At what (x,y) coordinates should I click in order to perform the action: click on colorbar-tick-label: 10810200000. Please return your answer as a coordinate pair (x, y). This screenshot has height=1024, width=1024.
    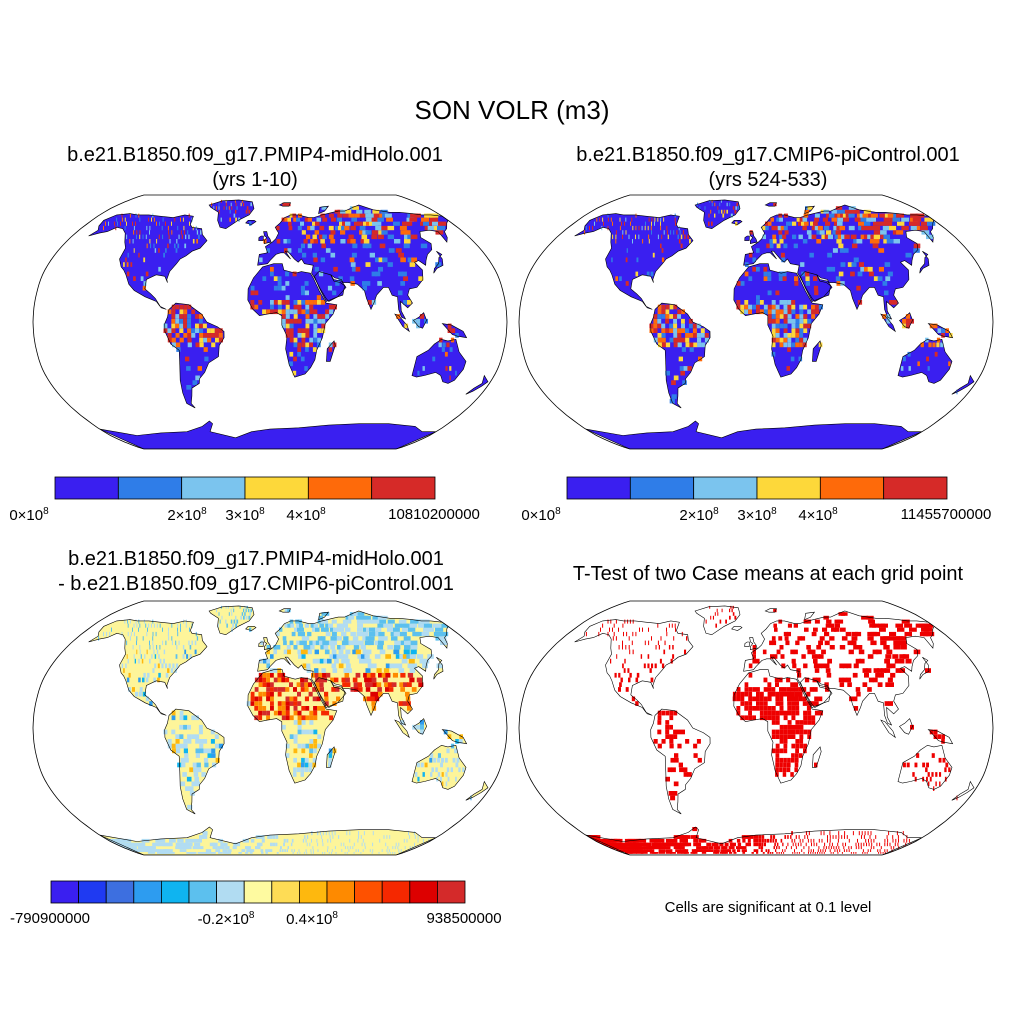
    Looking at the image, I should click on (434, 514).